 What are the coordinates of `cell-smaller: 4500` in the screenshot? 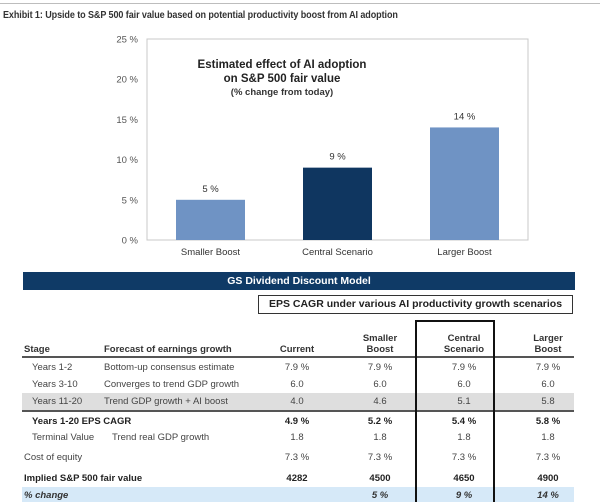 It's located at (380, 478).